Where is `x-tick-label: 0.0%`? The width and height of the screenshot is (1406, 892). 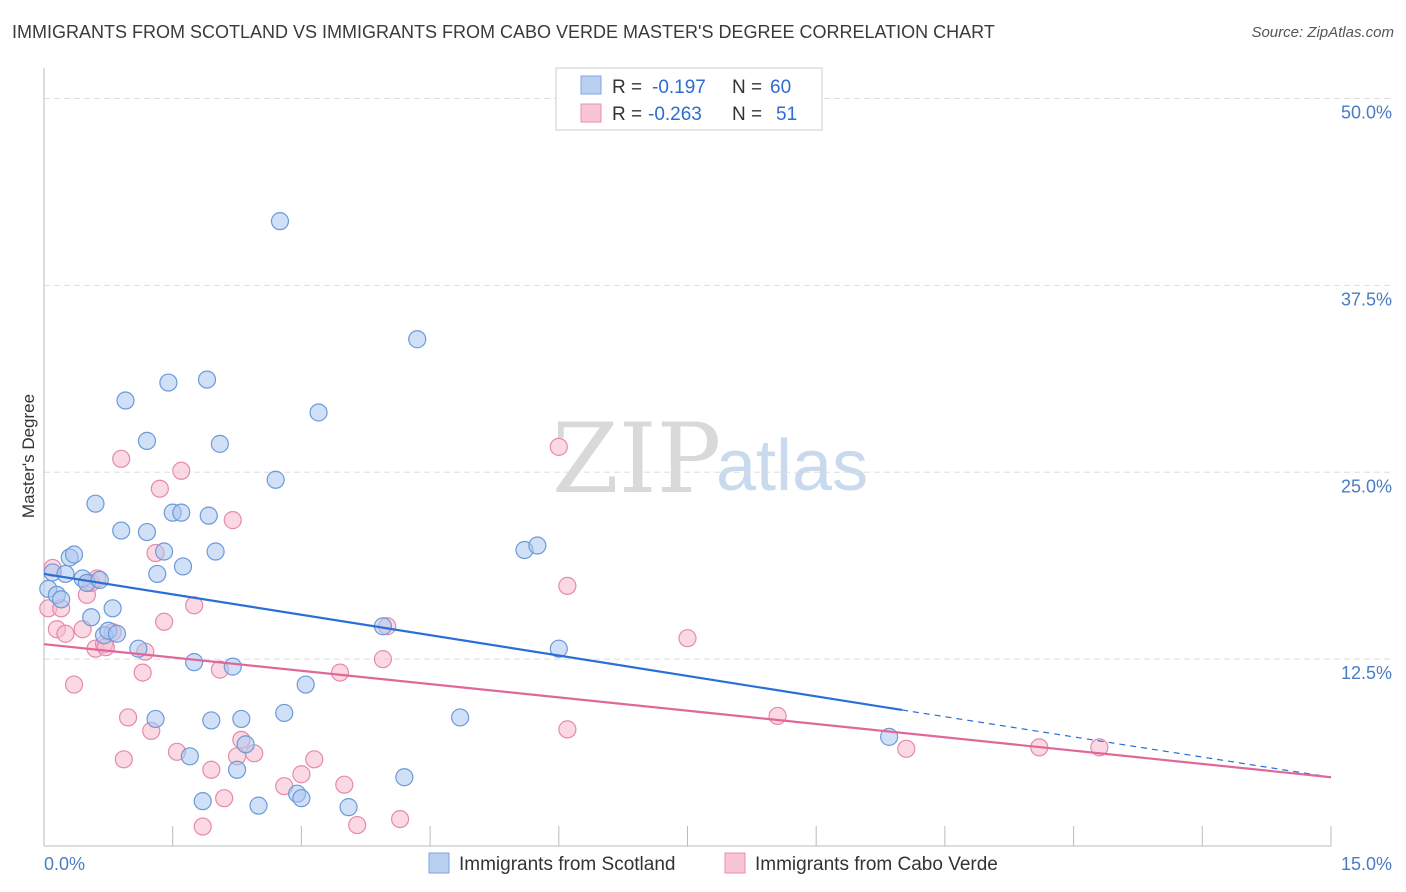
x-tick-label: 0.0% is located at coordinates (64, 864).